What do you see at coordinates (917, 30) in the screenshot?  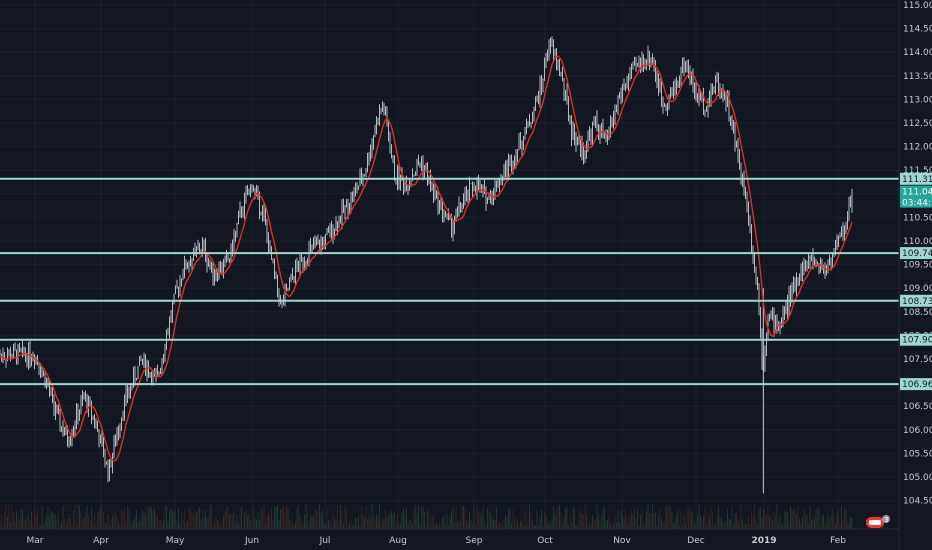 I see `price-tick-label: 114.500` at bounding box center [917, 30].